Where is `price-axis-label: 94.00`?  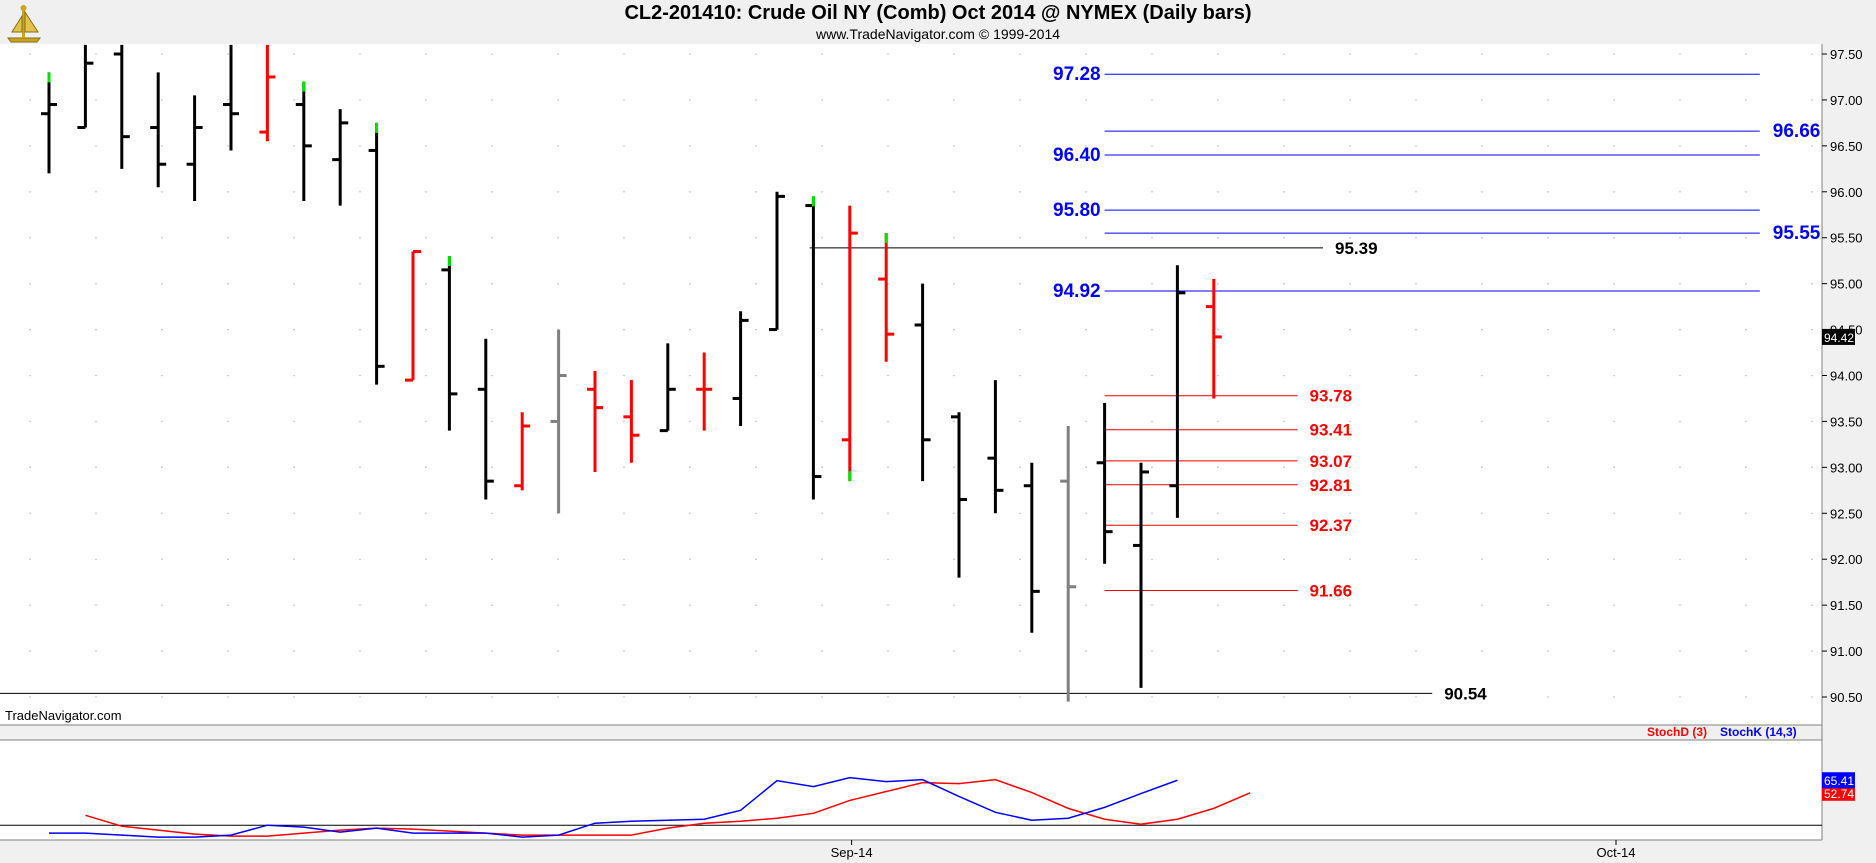
price-axis-label: 94.00 is located at coordinates (1846, 376).